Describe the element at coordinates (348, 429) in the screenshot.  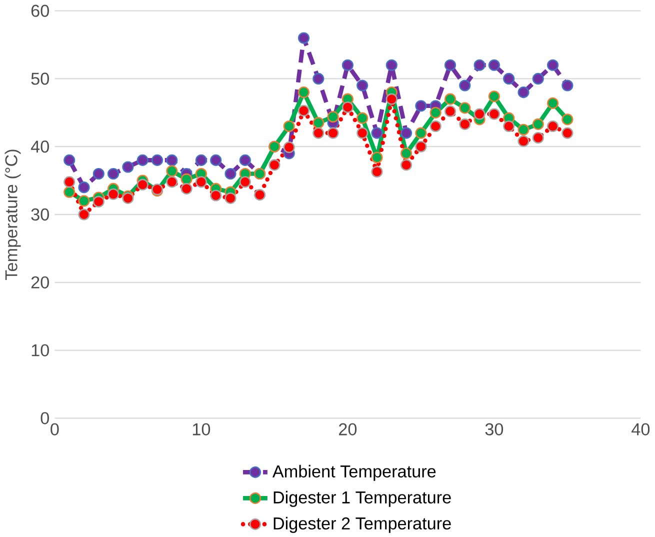
I see `x-tick-label: 20` at that location.